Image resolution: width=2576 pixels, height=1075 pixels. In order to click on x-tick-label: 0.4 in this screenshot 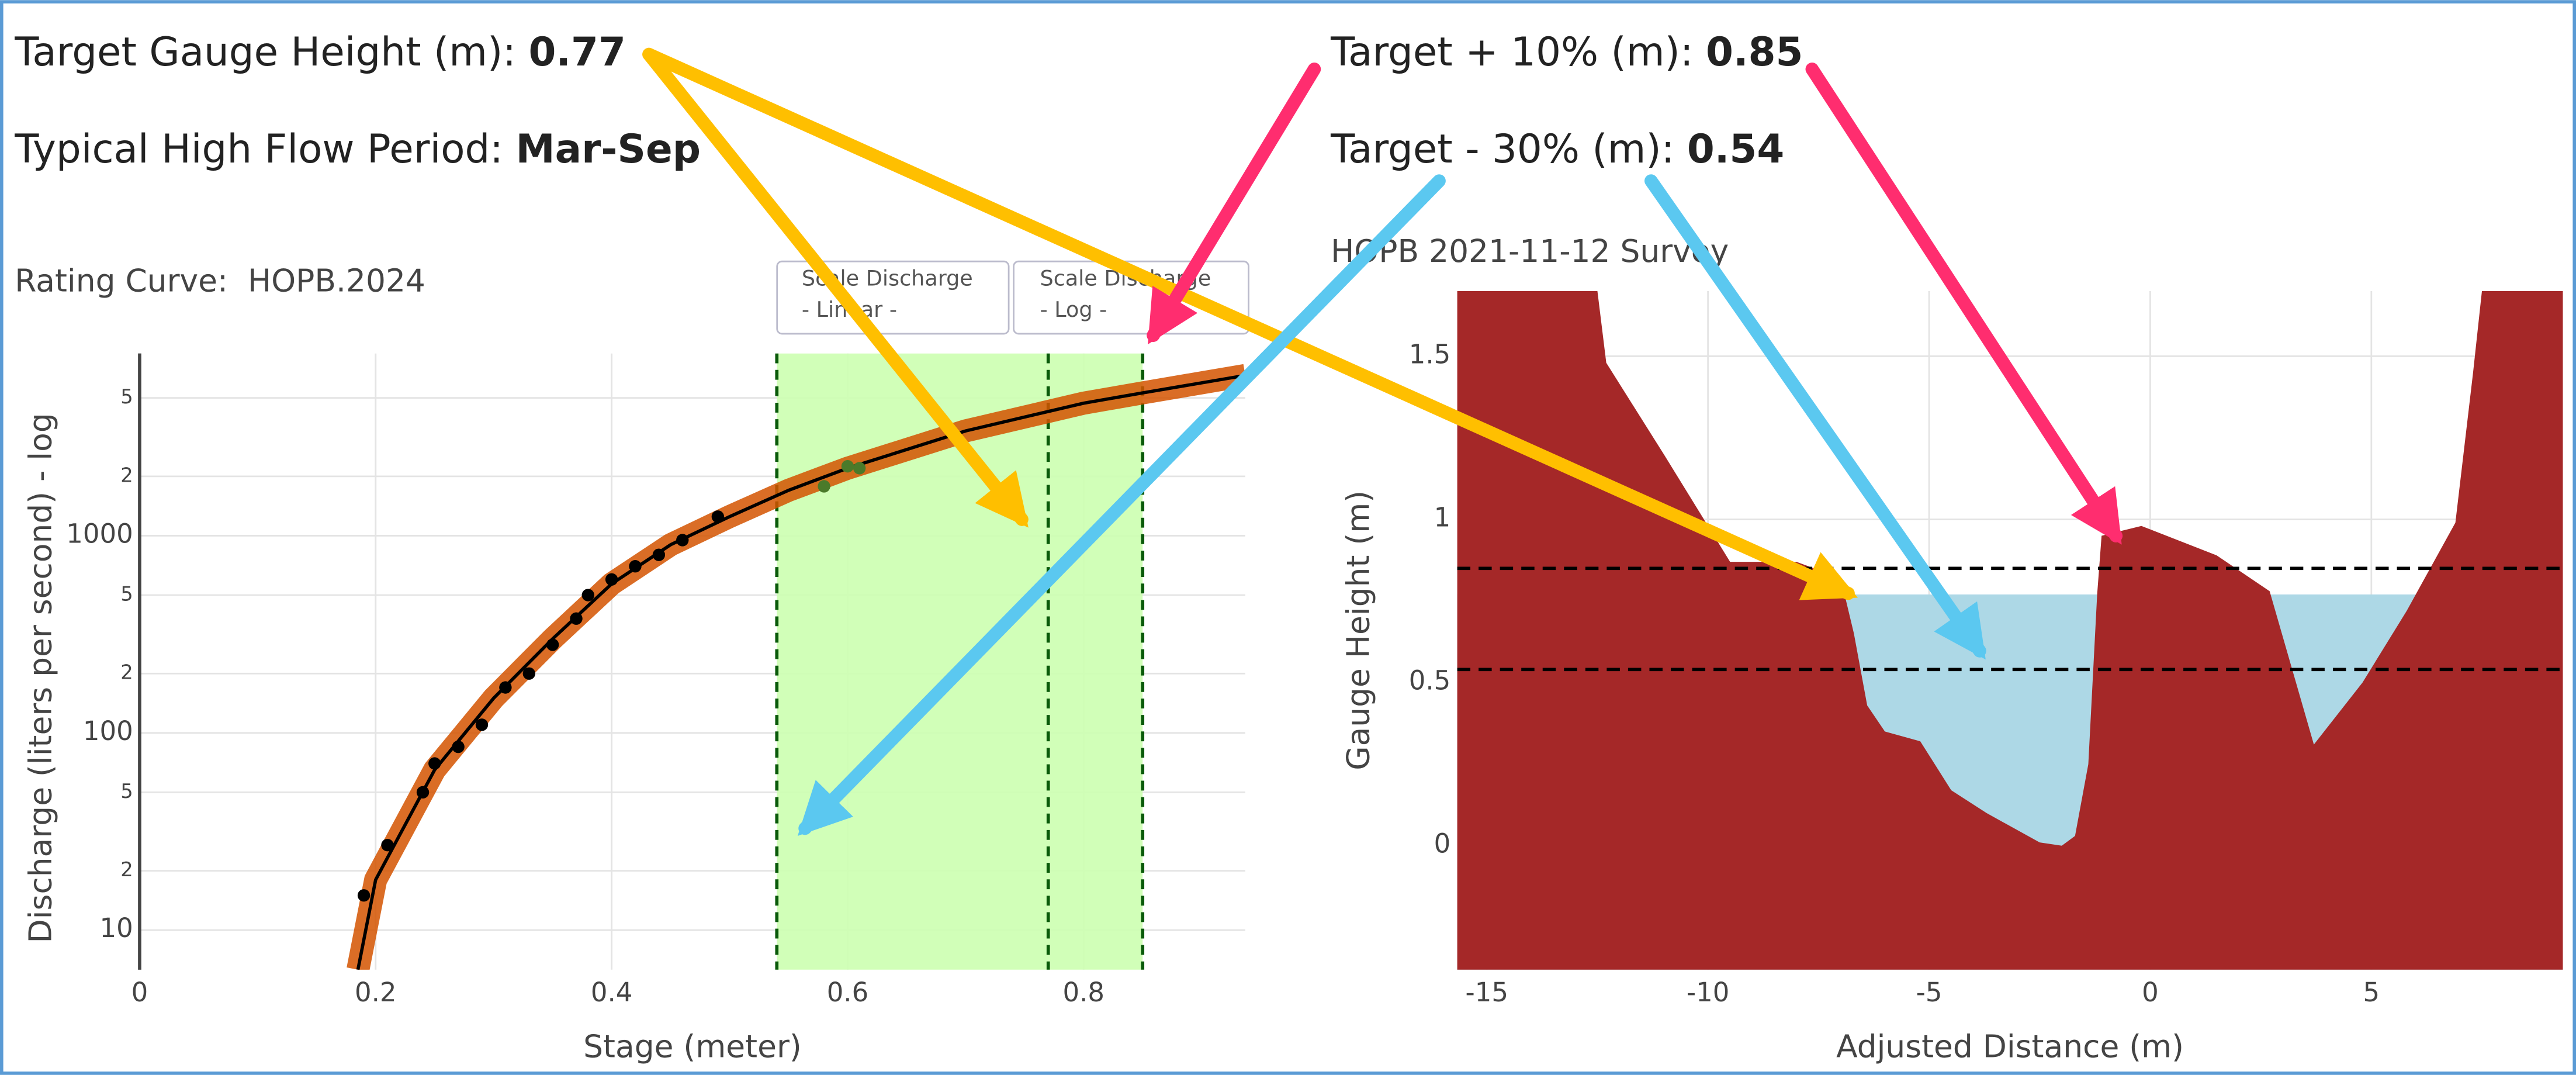, I will do `click(612, 992)`.